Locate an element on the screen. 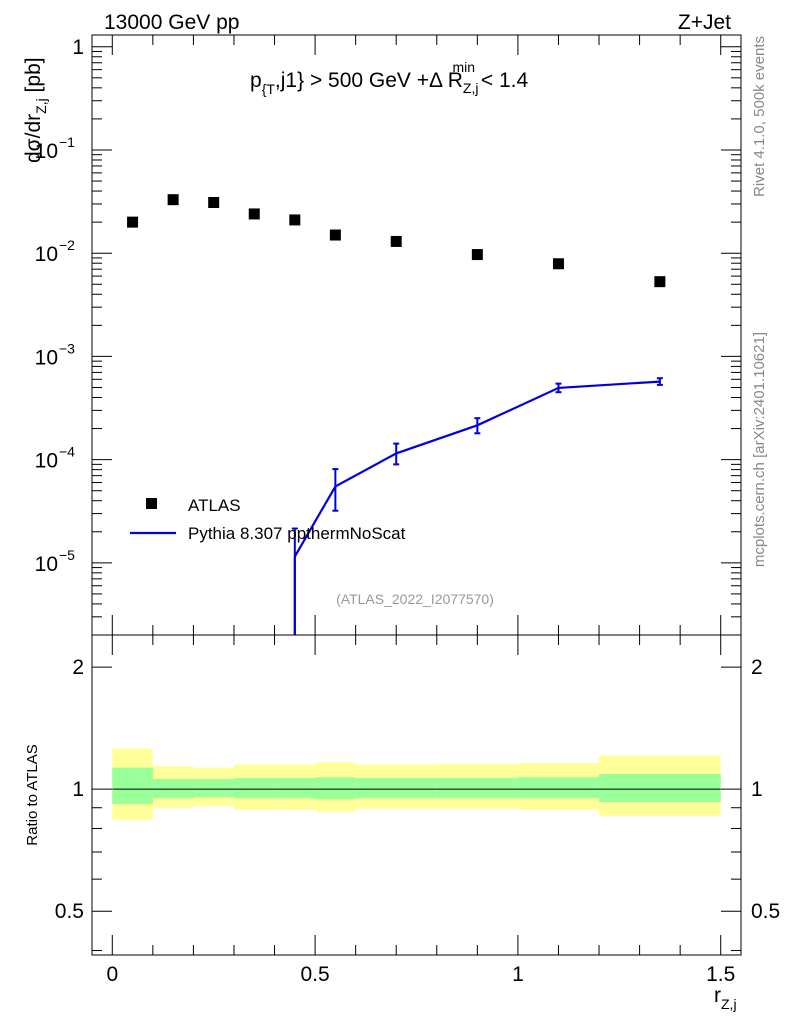 This screenshot has width=786, height=1024. analysis-id-watermark: (ATLAS_2022_I2077570) is located at coordinates (415, 599).